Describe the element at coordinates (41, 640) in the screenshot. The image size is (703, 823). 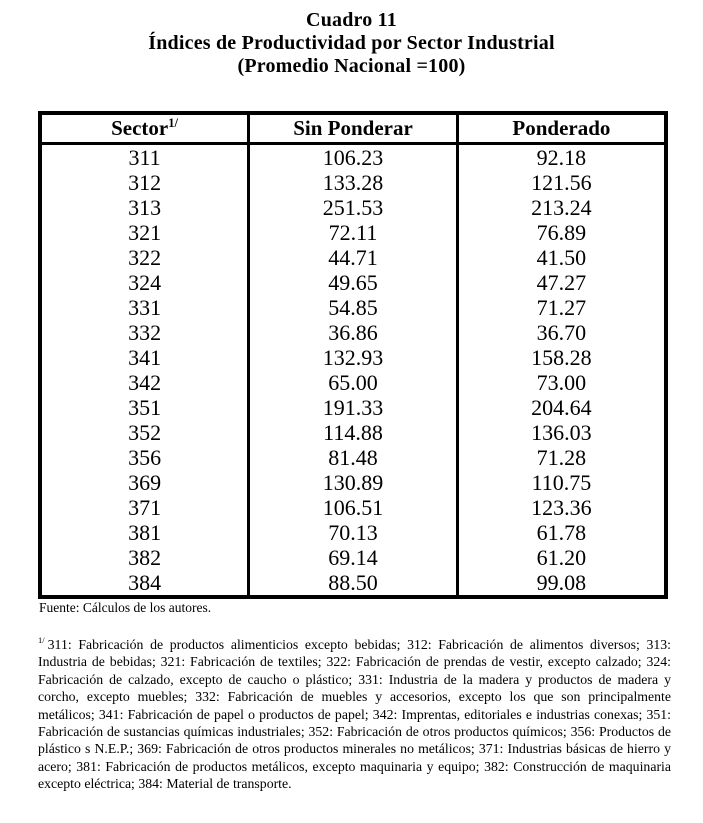
I see `footnote-marker: 1/` at that location.